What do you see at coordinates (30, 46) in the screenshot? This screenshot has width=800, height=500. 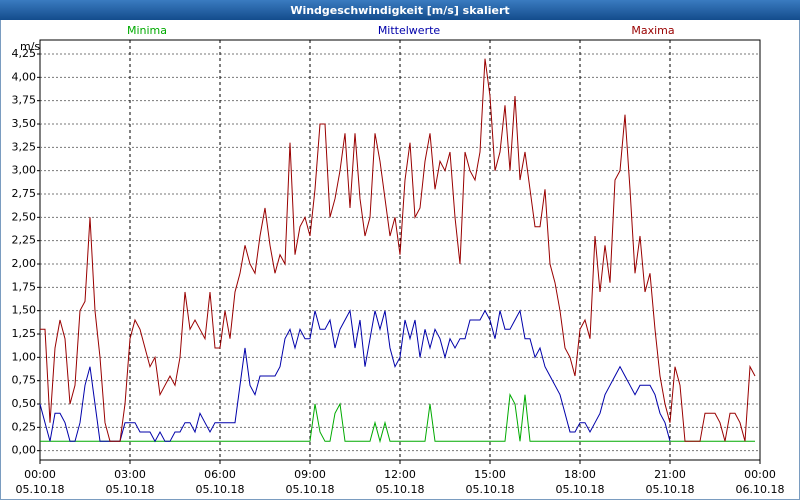 I see `y-axis-label: m/s` at bounding box center [30, 46].